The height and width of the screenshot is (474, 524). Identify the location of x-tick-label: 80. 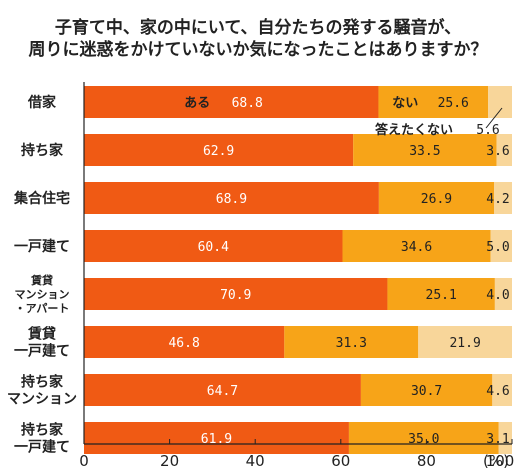
(426, 461).